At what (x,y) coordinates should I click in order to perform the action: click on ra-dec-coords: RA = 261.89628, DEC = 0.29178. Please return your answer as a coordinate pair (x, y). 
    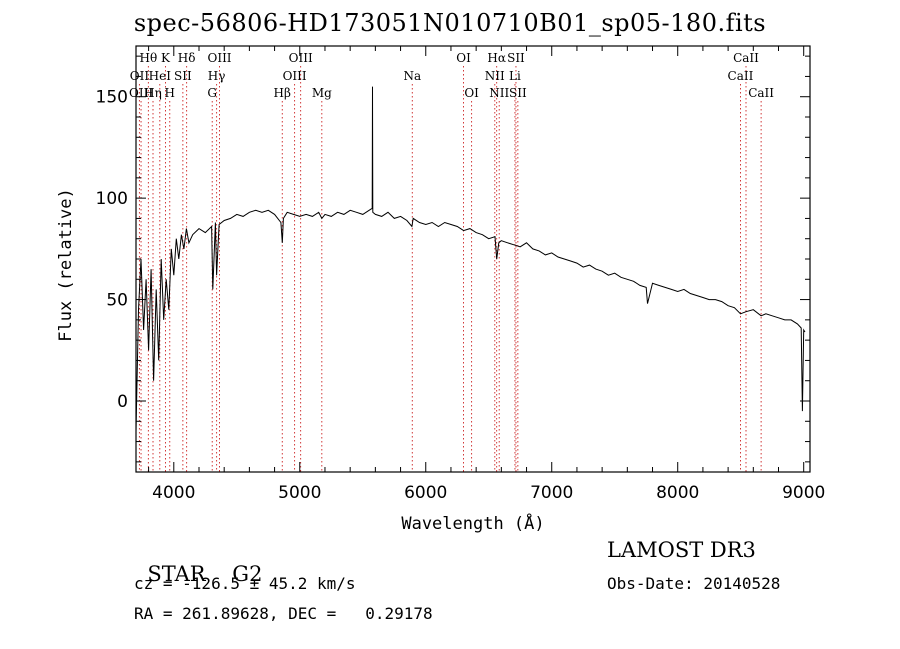
    Looking at the image, I should click on (283, 613).